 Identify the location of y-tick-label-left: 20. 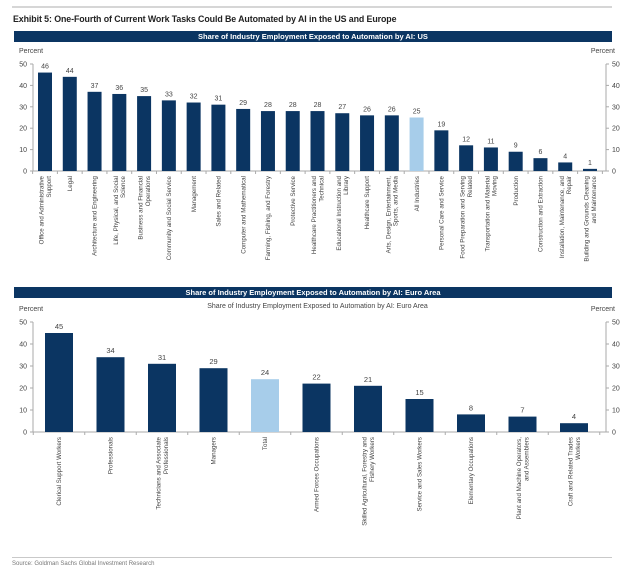
(23, 389).